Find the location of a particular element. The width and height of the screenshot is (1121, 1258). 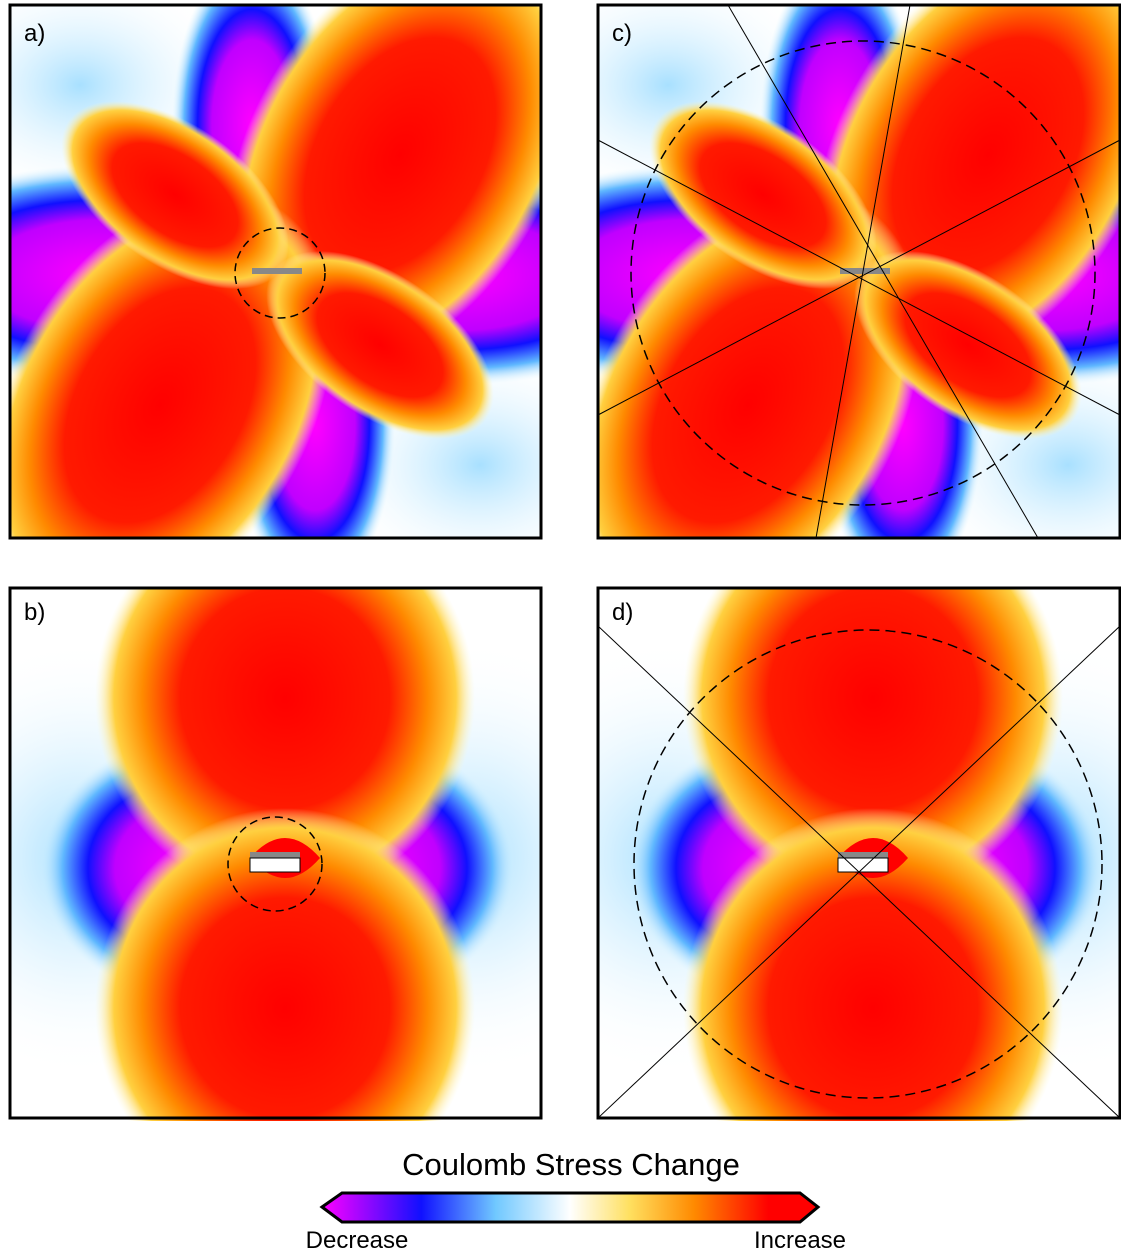

colorbar-title: Coulomb Stress Change is located at coordinates (571, 1164).